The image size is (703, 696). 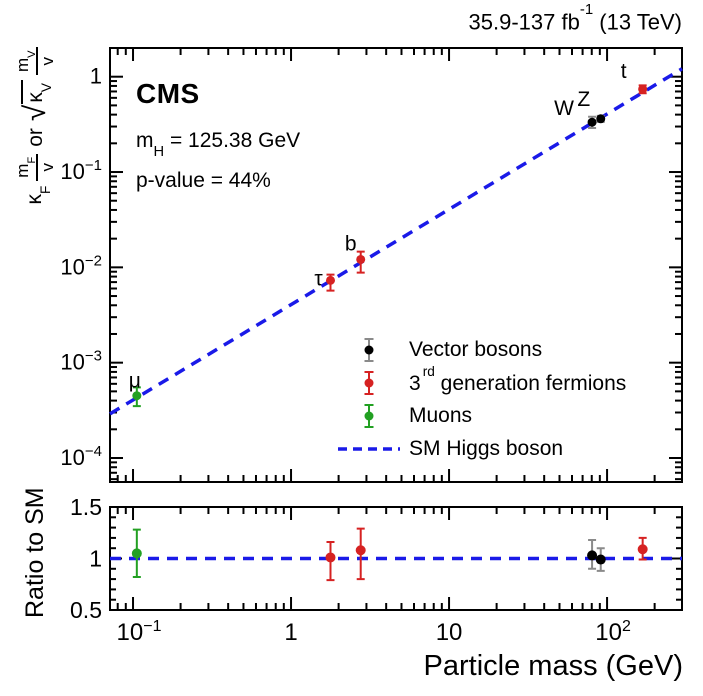 I want to click on pvalue-annotation: p-value = 44%, so click(x=203, y=180).